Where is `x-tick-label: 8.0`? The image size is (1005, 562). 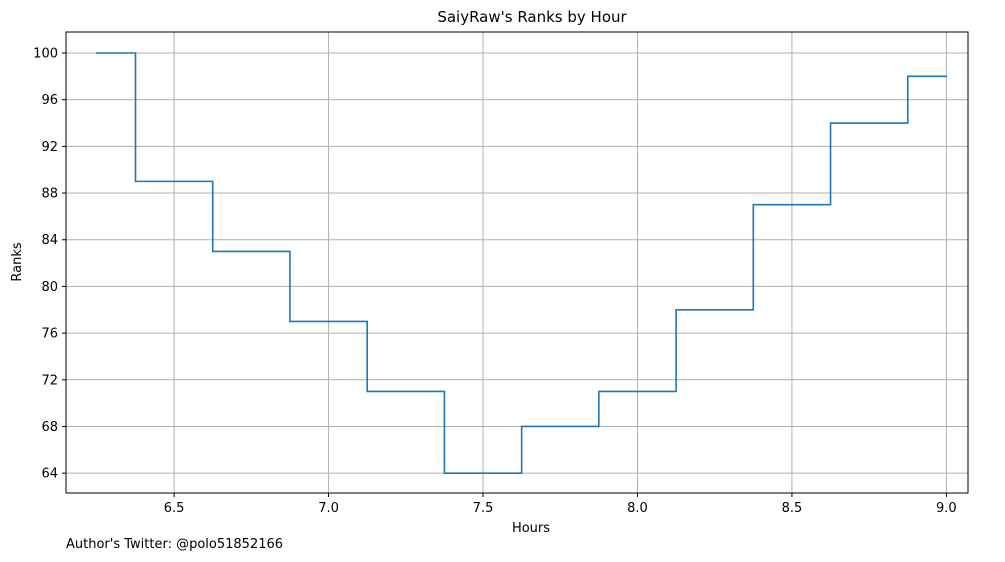 x-tick-label: 8.0 is located at coordinates (637, 508).